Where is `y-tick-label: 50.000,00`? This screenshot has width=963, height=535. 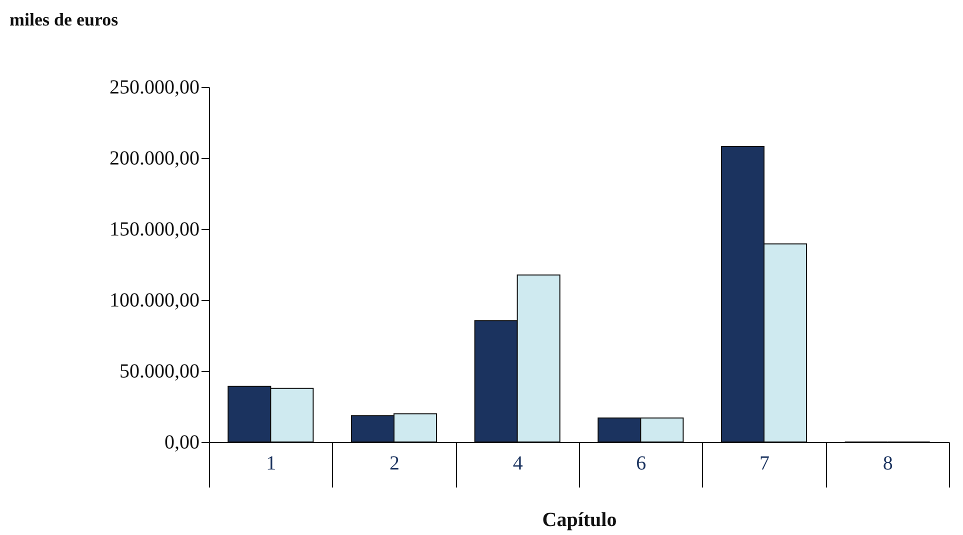
y-tick-label: 50.000,00 is located at coordinates (160, 371).